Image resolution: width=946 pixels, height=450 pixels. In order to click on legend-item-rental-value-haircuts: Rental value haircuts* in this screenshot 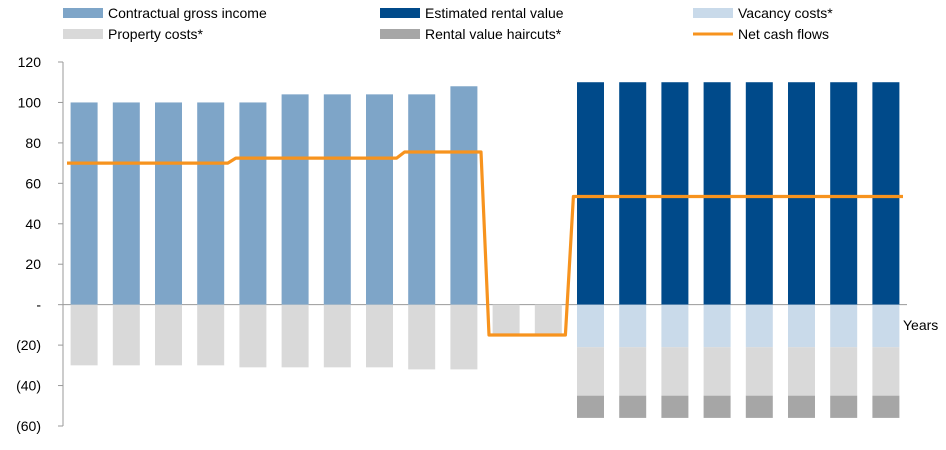, I will do `click(471, 34)`.